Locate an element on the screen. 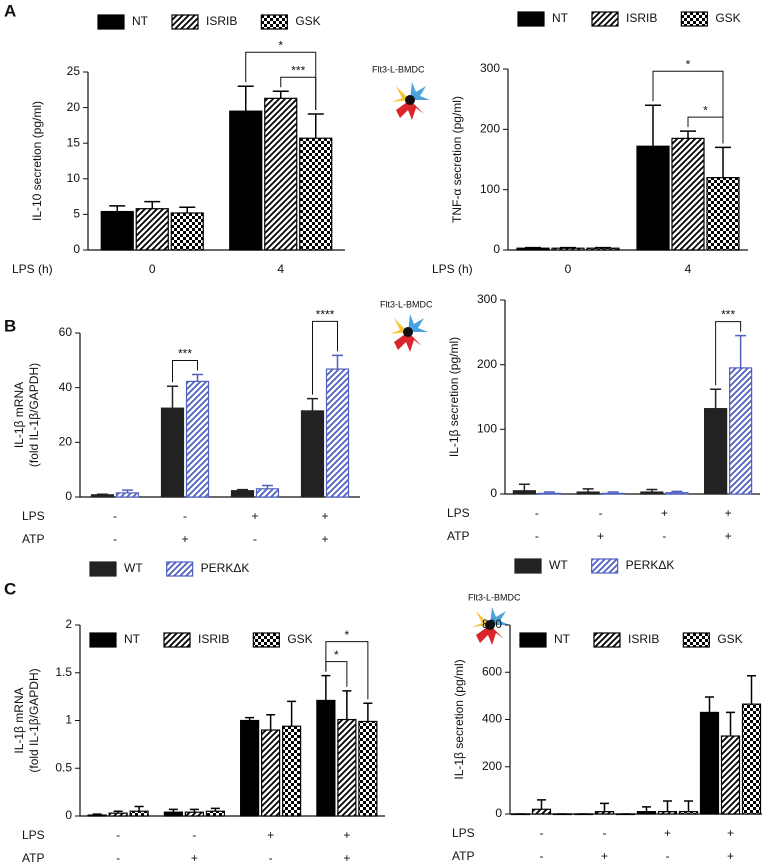 The image size is (775, 866). x-tick-label: 4 is located at coordinates (280, 269).